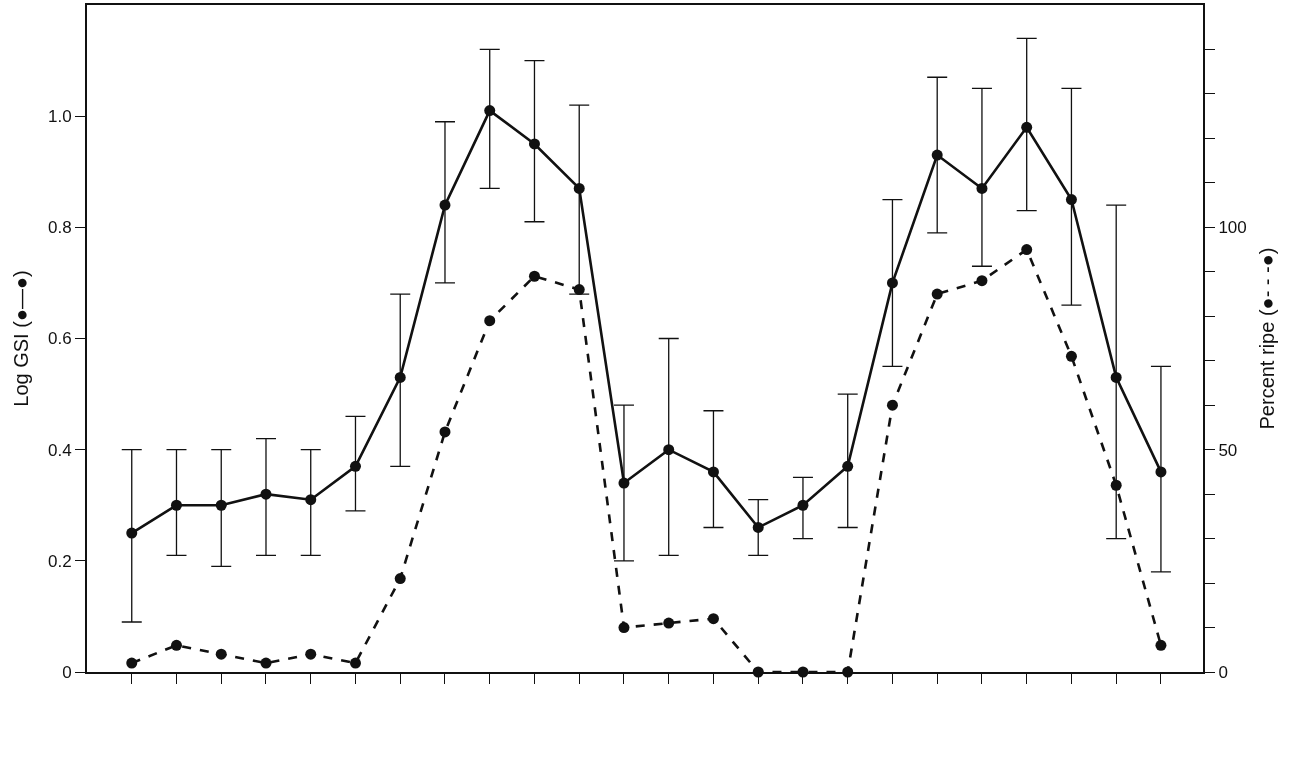 This screenshot has height=777, width=1300. Describe the element at coordinates (59, 228) in the screenshot. I see `y-tick-label: 0.8` at that location.